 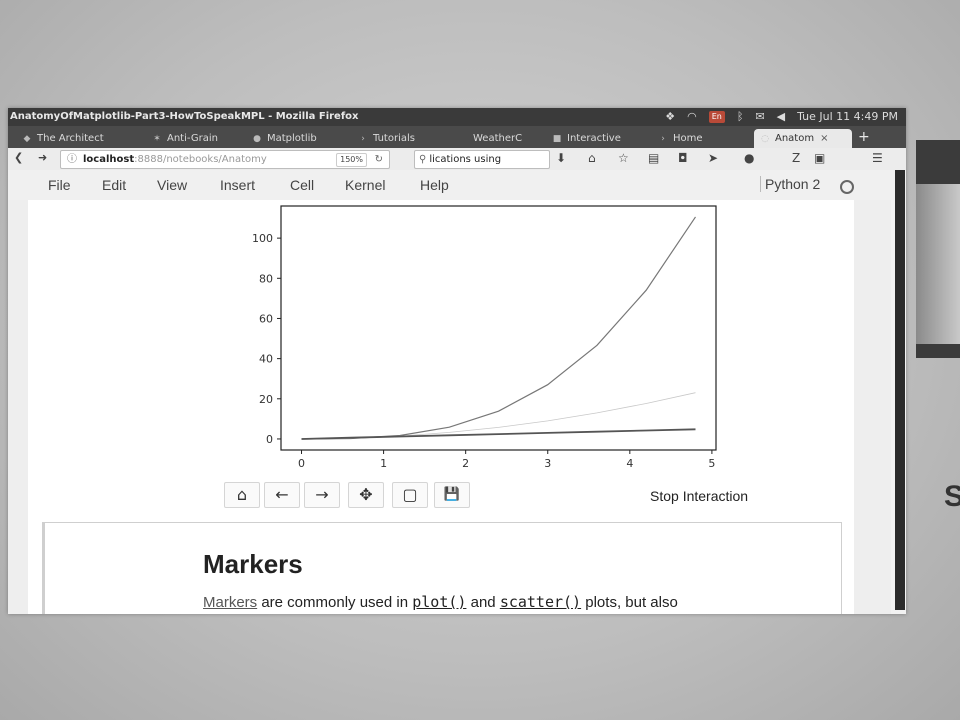 What do you see at coordinates (452, 495) in the screenshot?
I see `save-icon: 💾` at bounding box center [452, 495].